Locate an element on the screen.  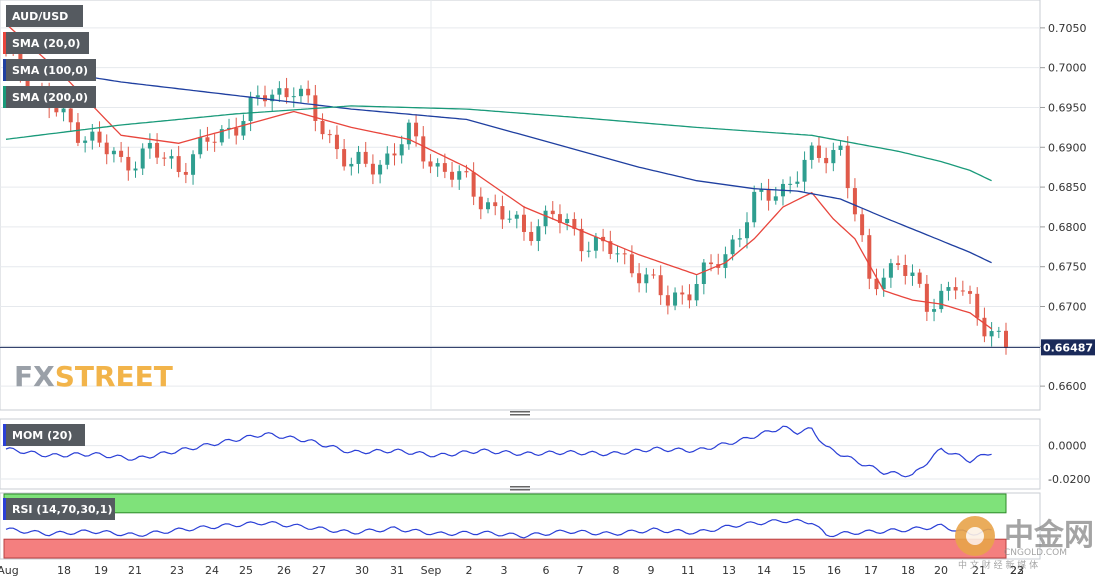
rsi-swatch is located at coordinates (4, 509).